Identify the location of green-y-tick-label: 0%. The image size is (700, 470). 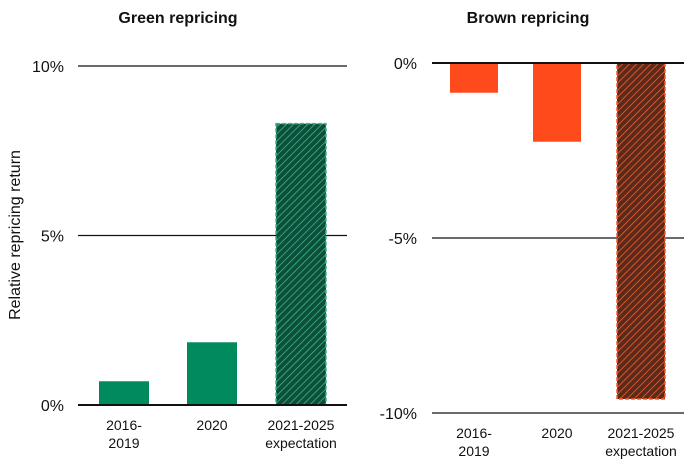
(52, 406).